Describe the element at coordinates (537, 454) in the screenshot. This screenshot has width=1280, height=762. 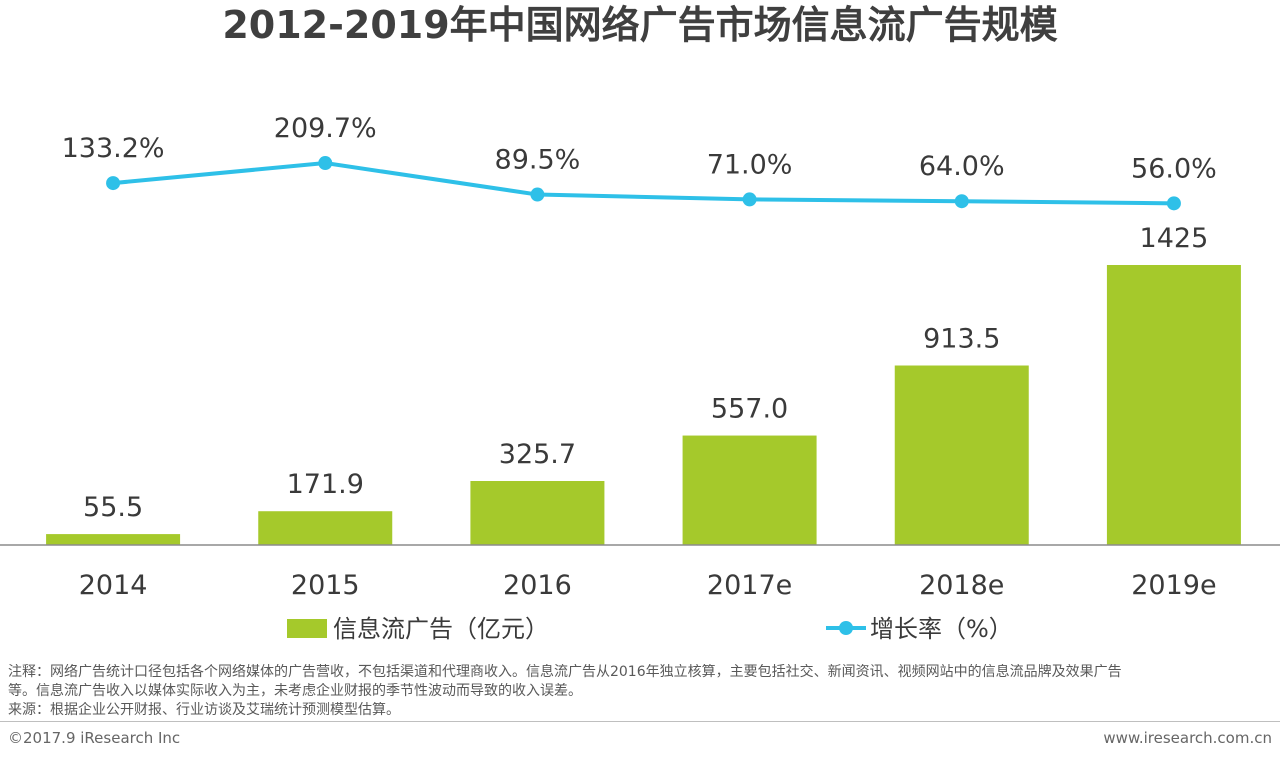
I see `bar-value-label: 325.7` at that location.